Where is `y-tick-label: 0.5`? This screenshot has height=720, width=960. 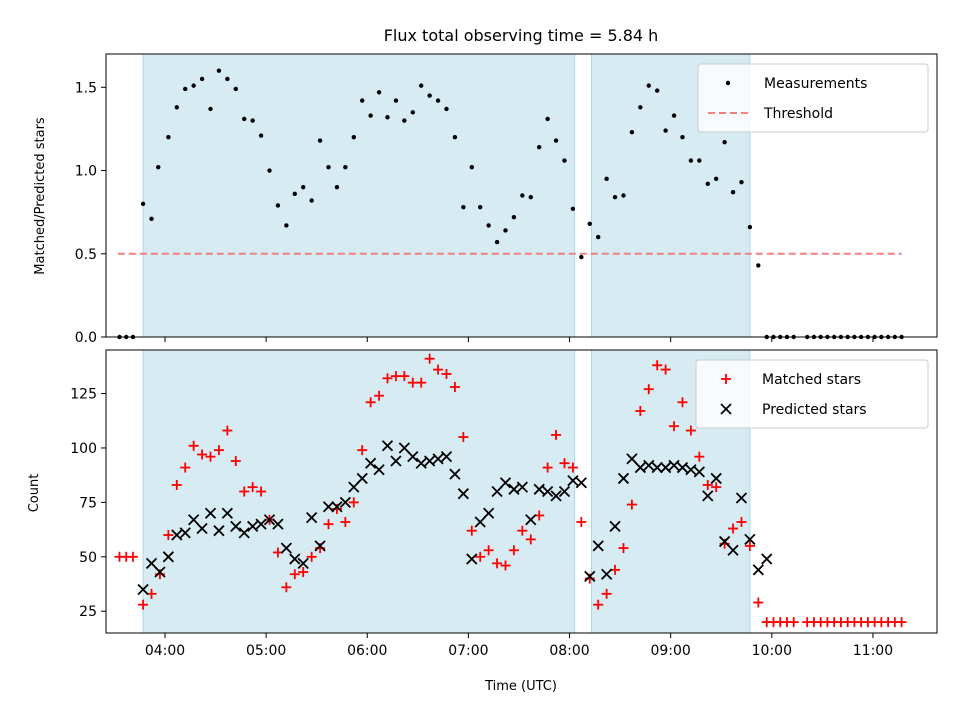
y-tick-label: 0.5 is located at coordinates (86, 255).